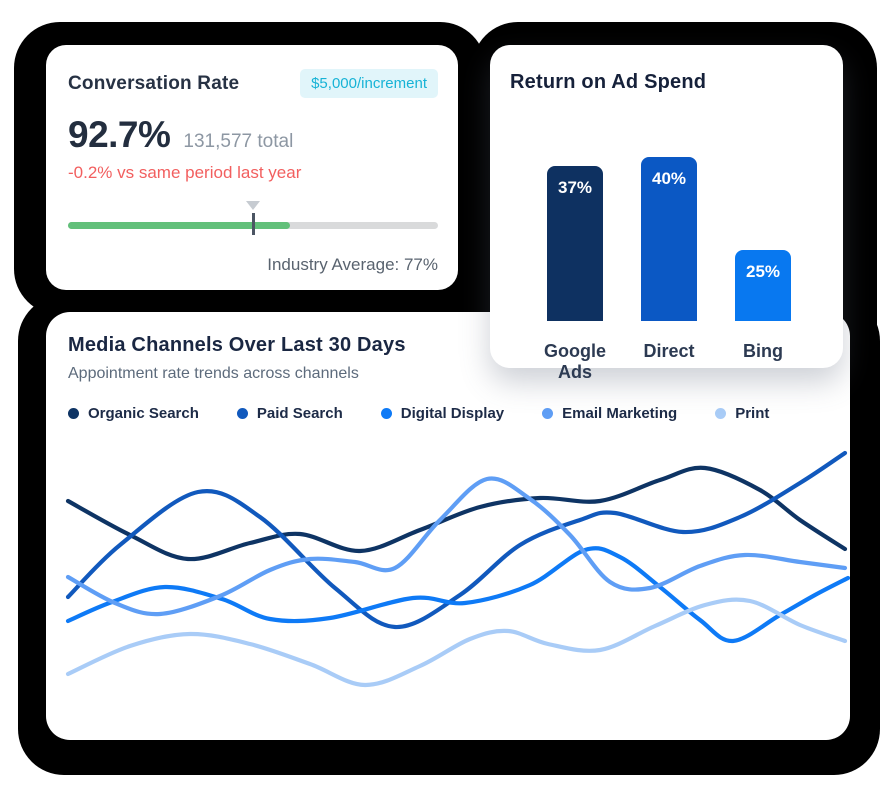 The height and width of the screenshot is (792, 893). Describe the element at coordinates (669, 178) in the screenshot. I see `roas-bar-value: 40%` at that location.